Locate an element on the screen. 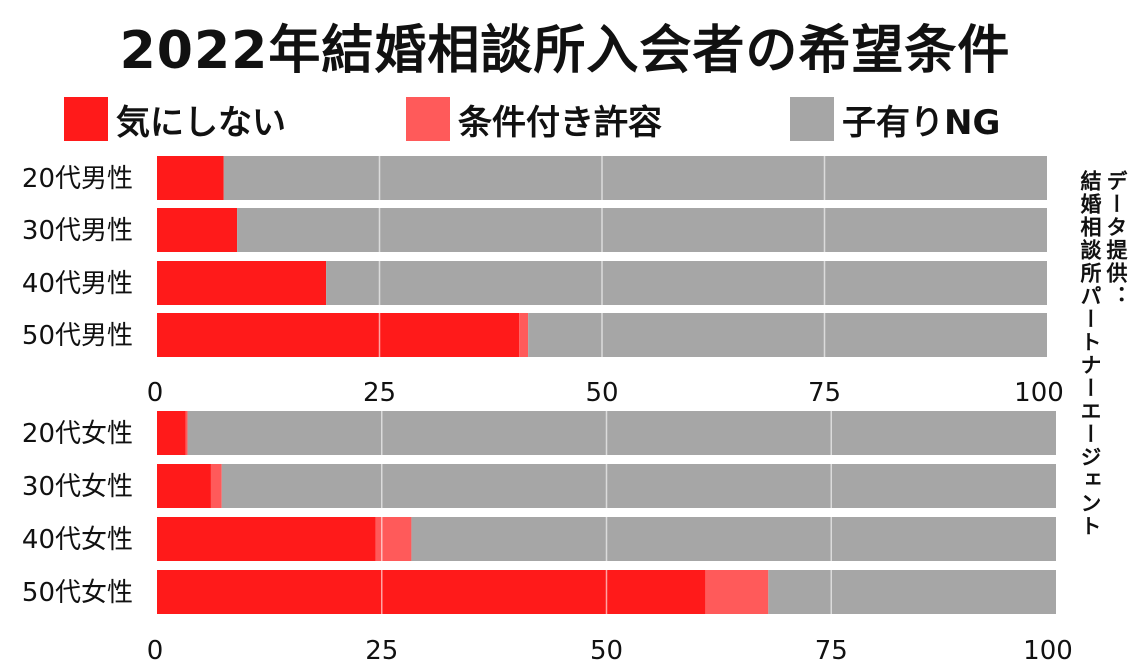  category-label-p0-c1: 30代男性 is located at coordinates (77, 231).